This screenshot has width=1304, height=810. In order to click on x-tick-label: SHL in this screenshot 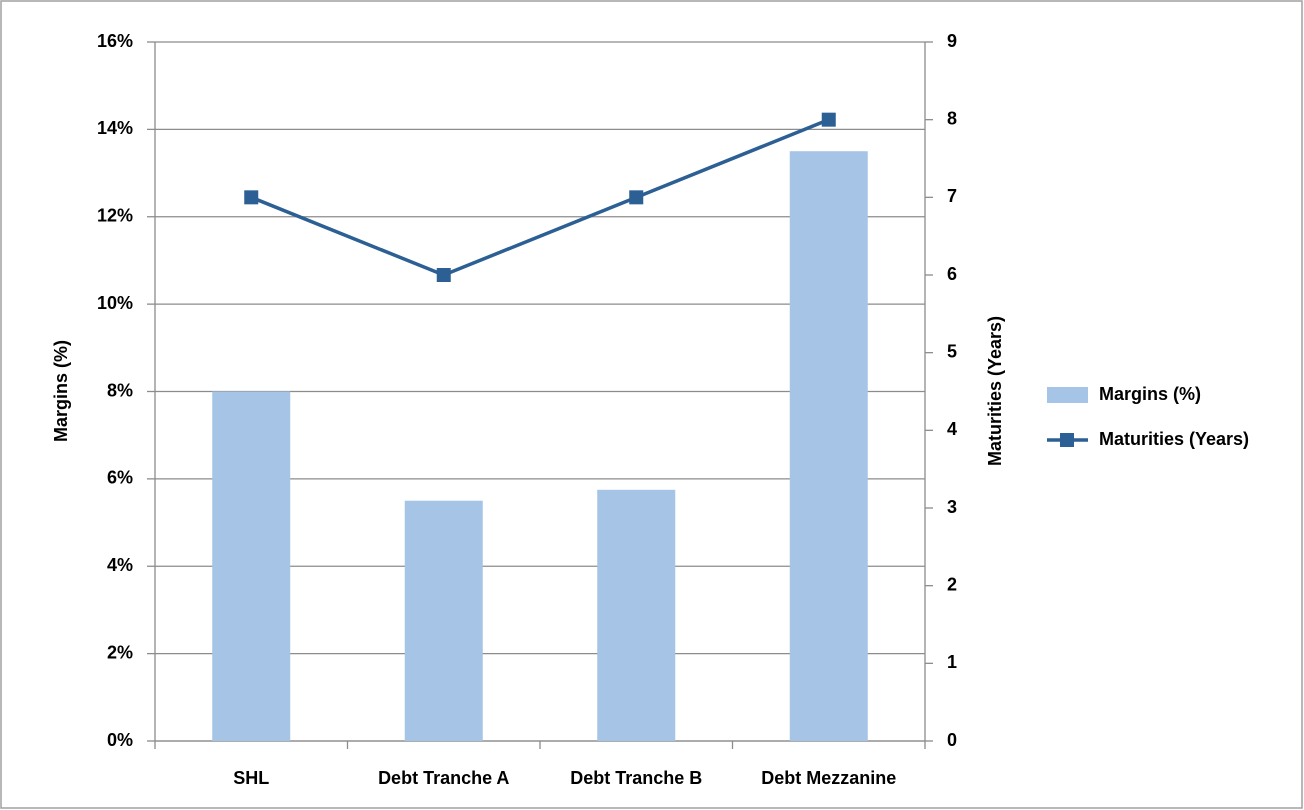, I will do `click(251, 778)`.